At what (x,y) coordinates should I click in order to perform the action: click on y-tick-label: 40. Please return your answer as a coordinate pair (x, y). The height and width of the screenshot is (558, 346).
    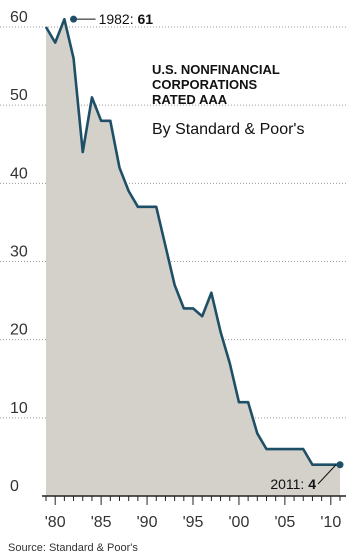
    Looking at the image, I should click on (19, 173).